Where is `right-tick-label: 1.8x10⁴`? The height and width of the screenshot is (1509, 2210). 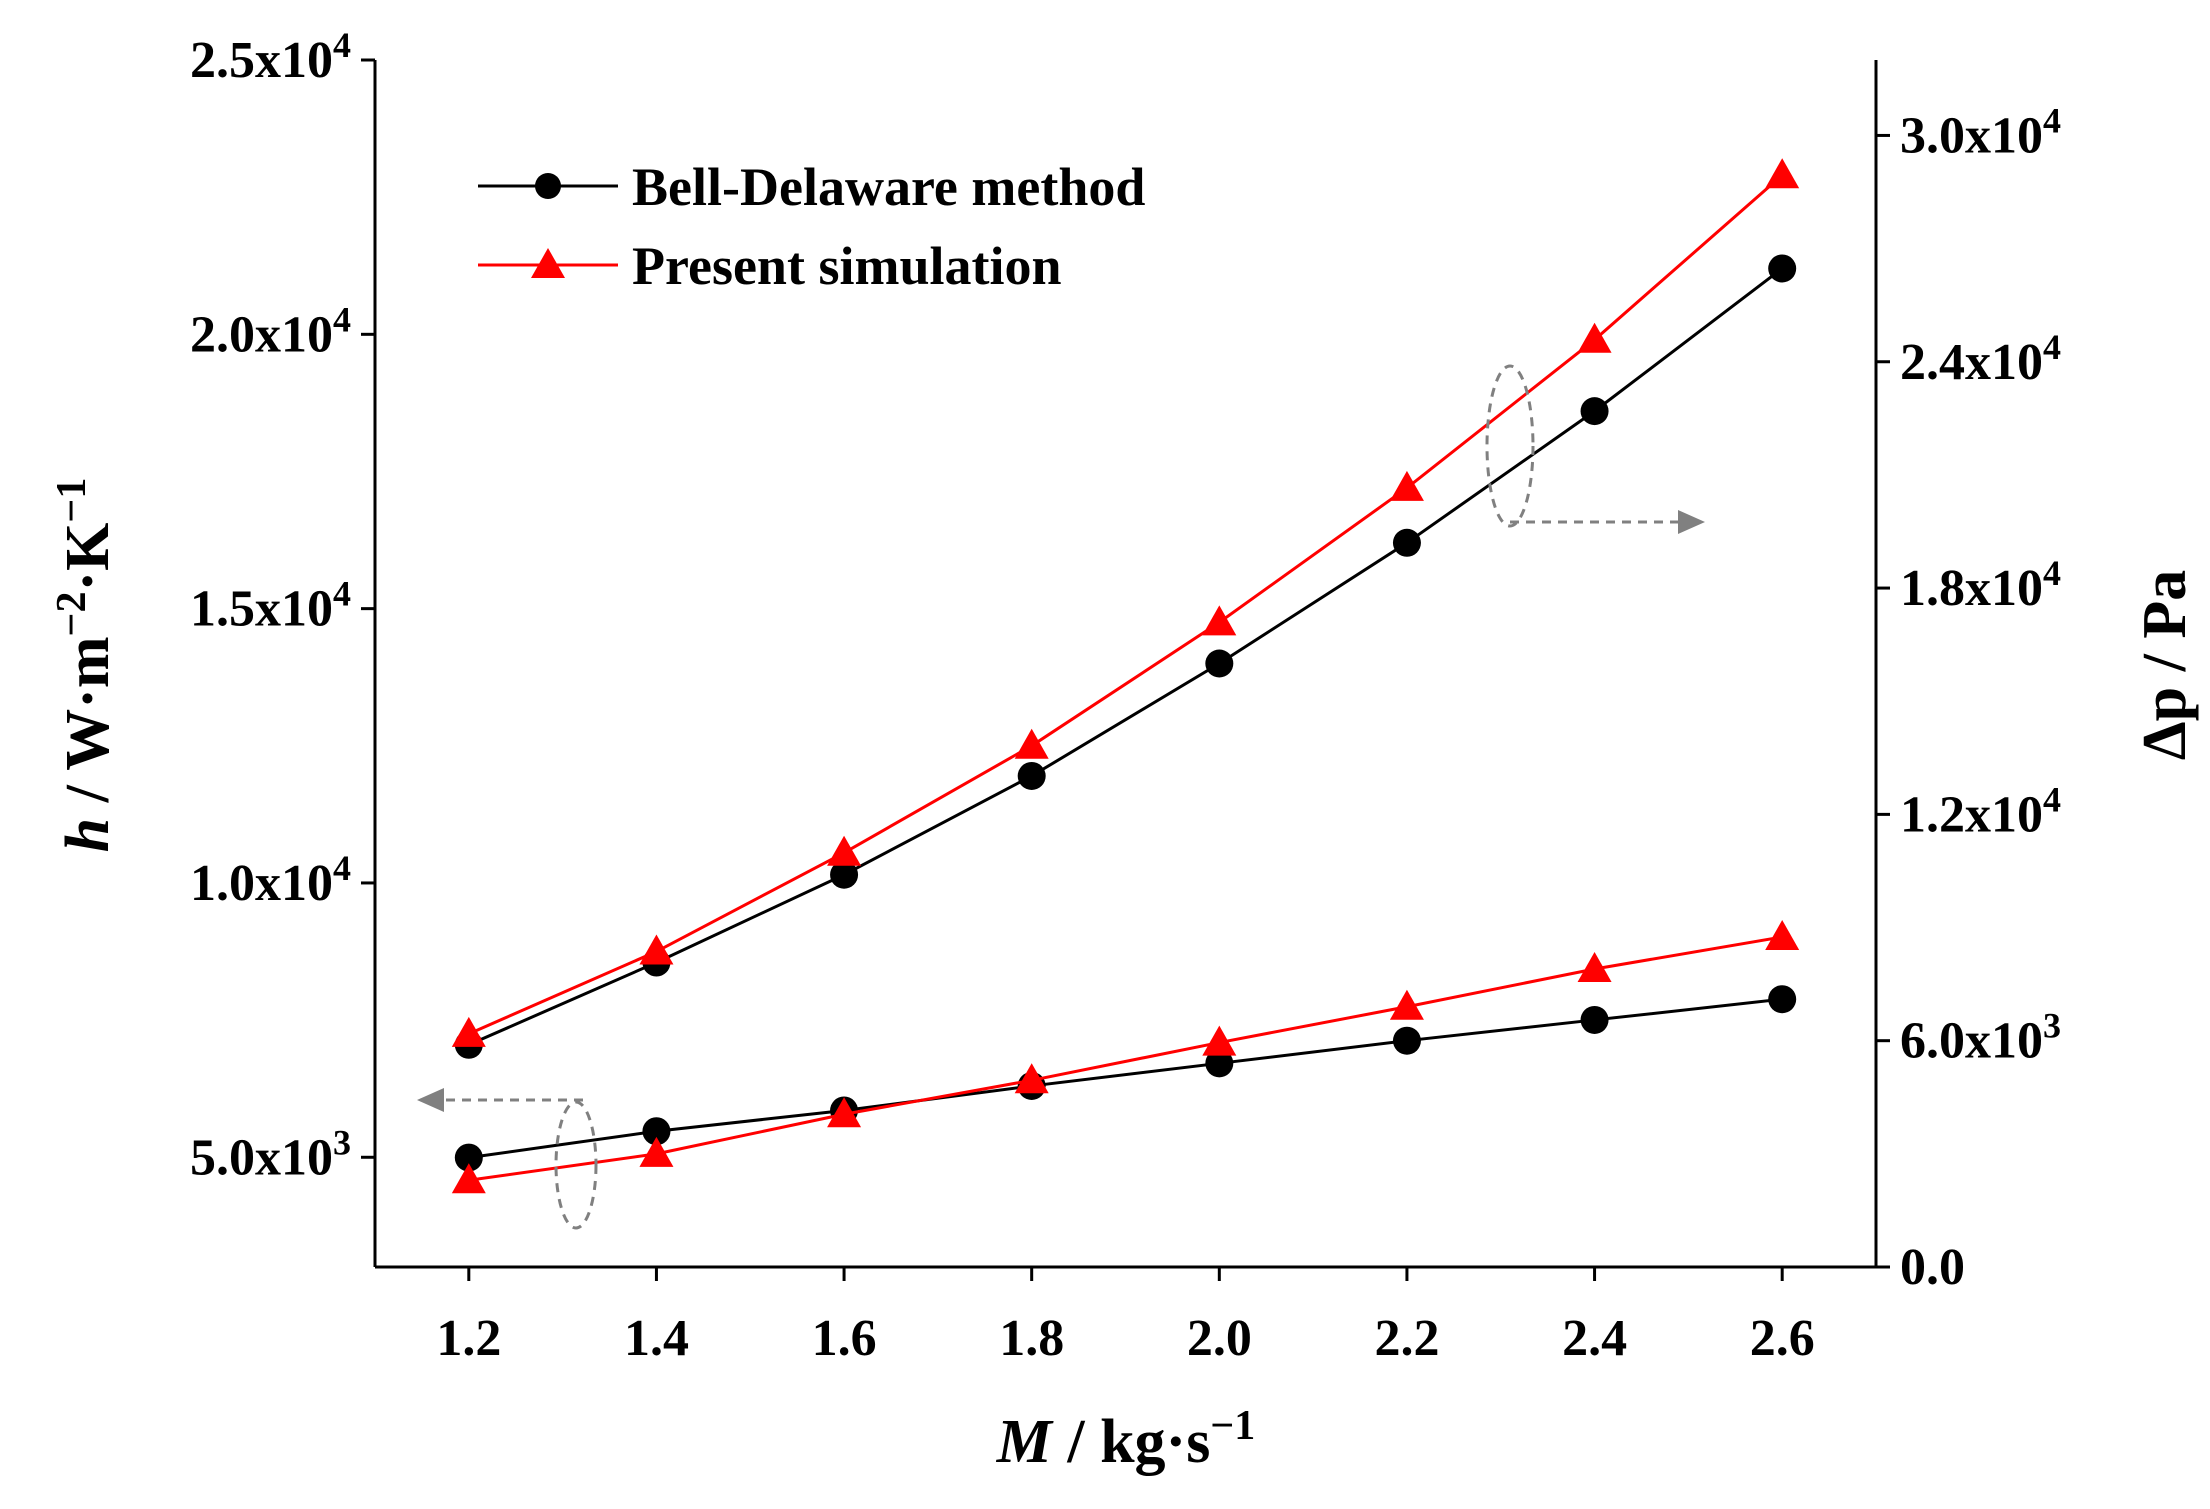
right-tick-label: 1.8x10⁴ is located at coordinates (1980, 585).